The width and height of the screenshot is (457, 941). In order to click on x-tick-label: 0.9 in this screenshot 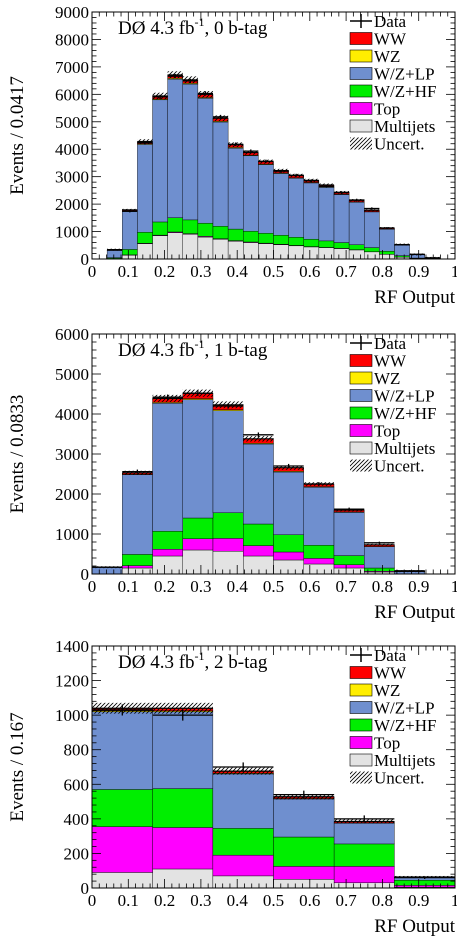, I will do `click(418, 271)`.